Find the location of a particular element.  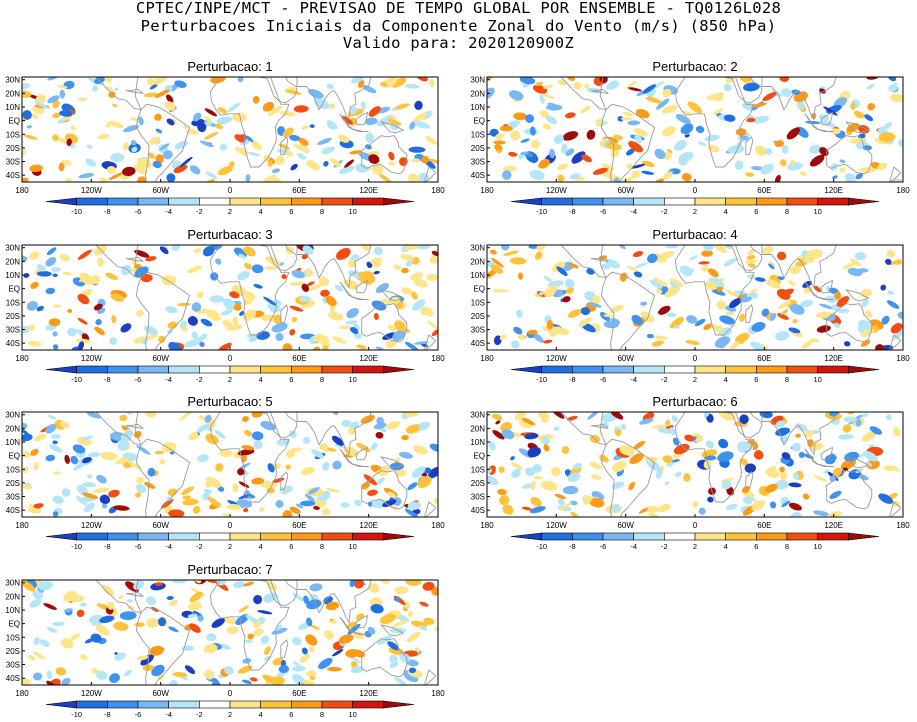

x-tick-label: 0 is located at coordinates (230, 358).